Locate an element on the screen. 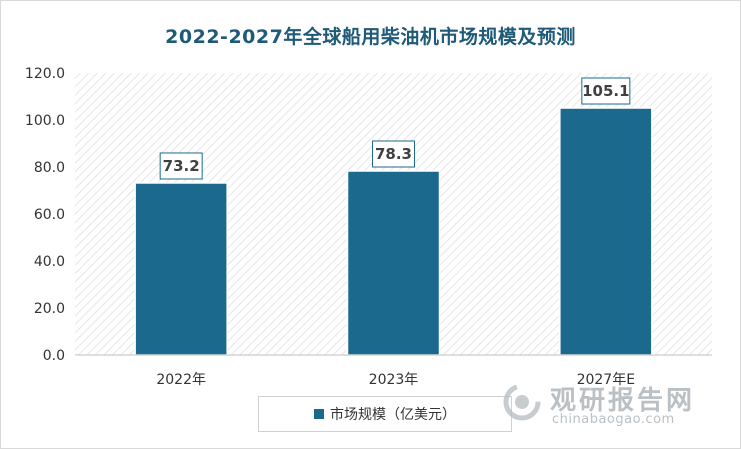  y-tick-label: 120.0 is located at coordinates (45, 74).